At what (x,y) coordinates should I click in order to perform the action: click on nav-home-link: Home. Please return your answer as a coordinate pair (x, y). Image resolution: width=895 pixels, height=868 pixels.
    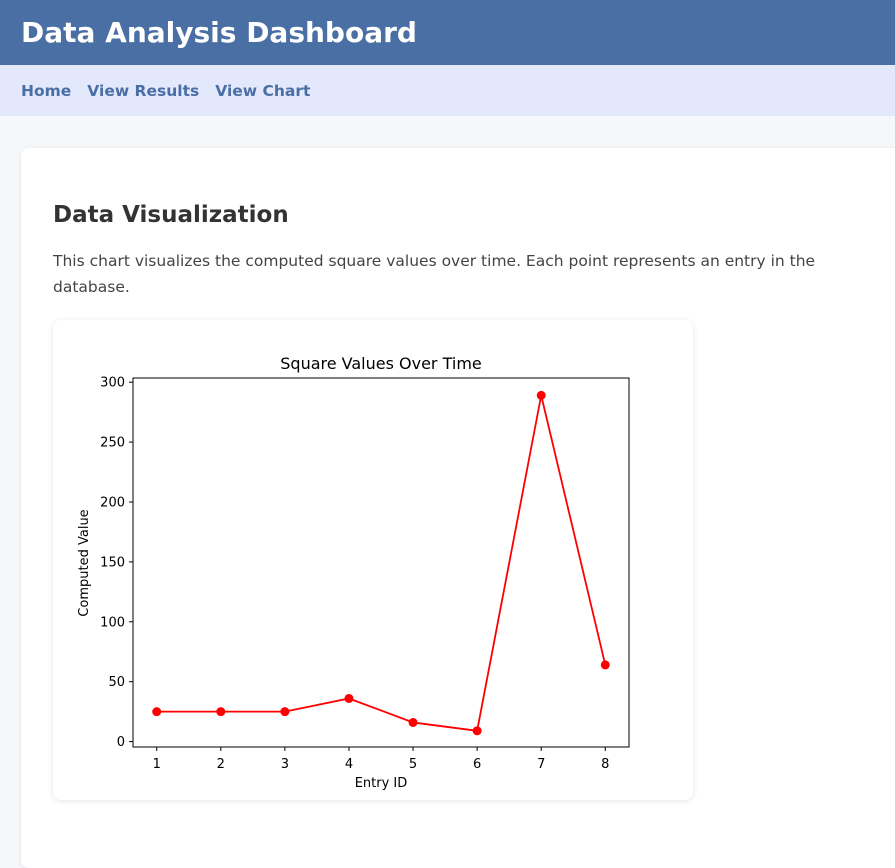
    Looking at the image, I should click on (46, 90).